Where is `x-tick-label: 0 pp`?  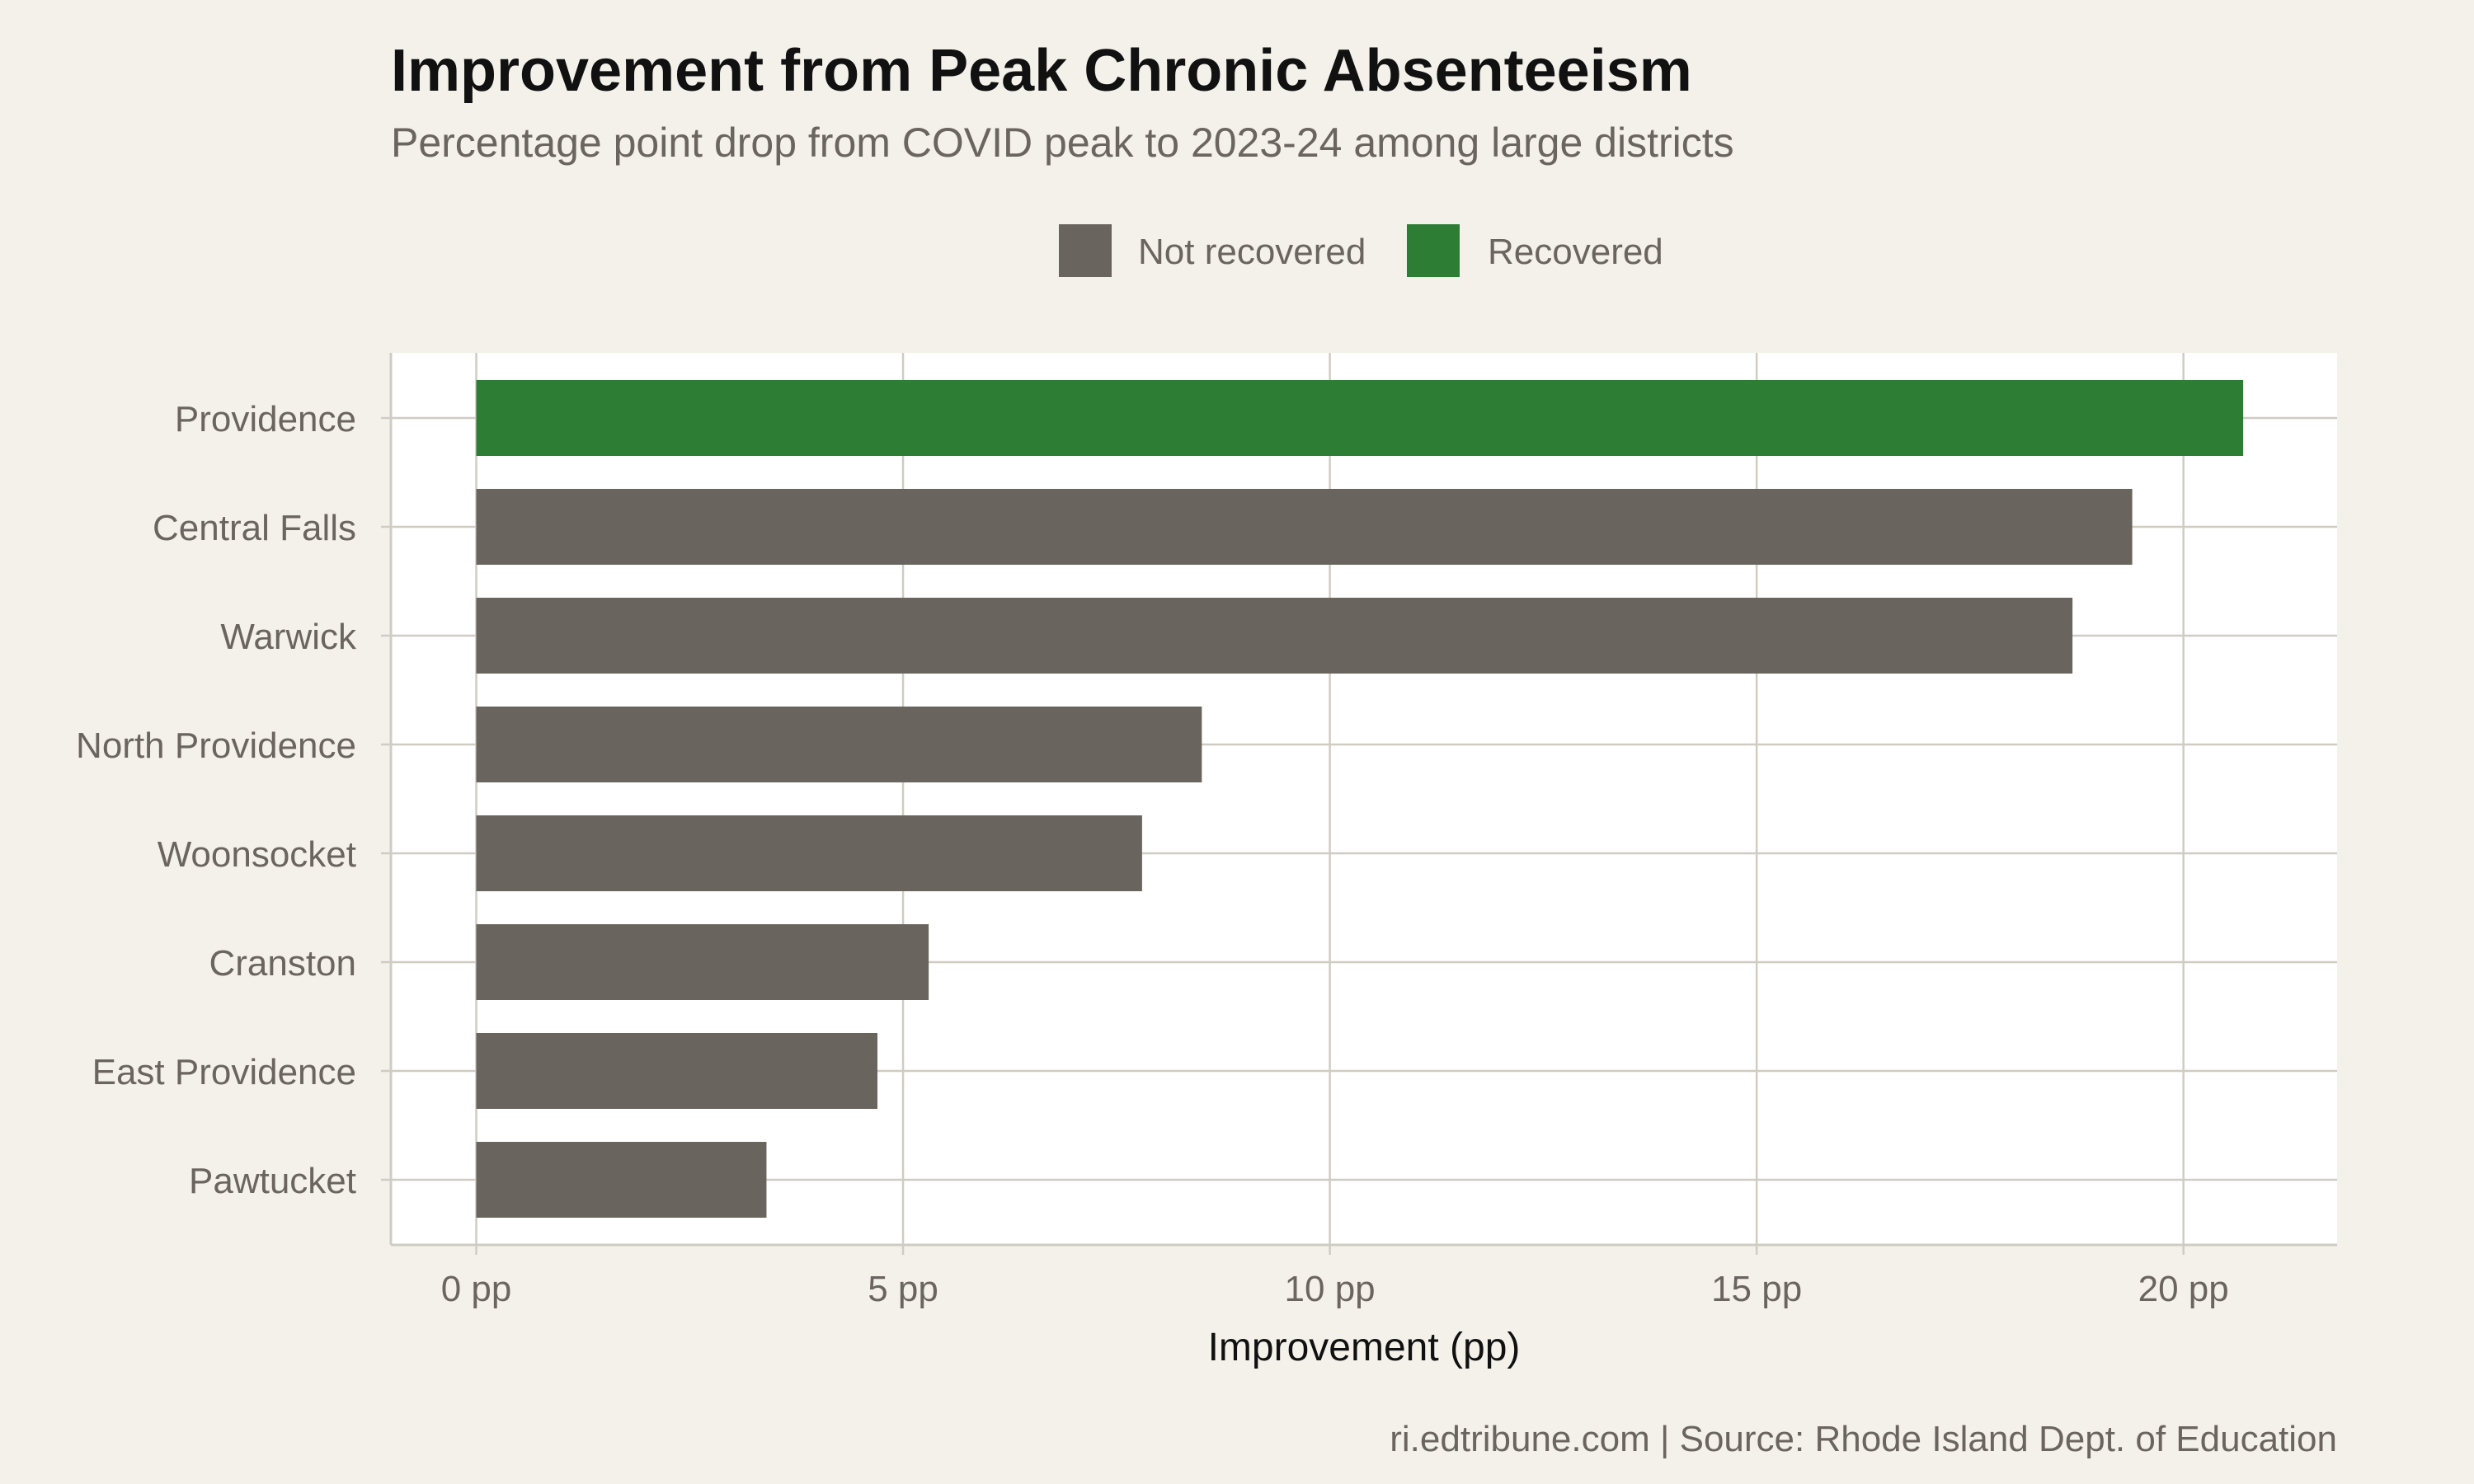
x-tick-label: 0 pp is located at coordinates (476, 1289).